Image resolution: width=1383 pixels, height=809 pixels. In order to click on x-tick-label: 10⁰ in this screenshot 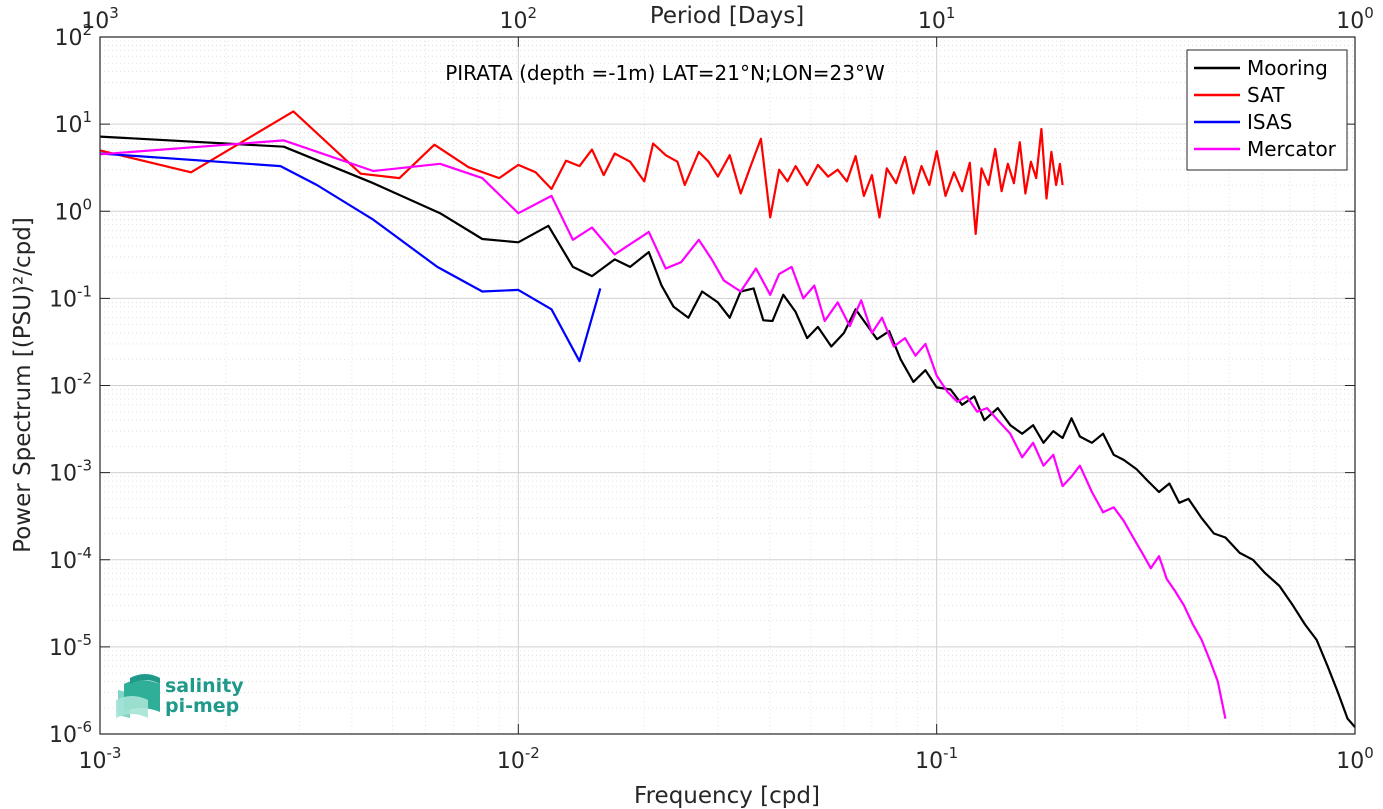, I will do `click(1355, 759)`.